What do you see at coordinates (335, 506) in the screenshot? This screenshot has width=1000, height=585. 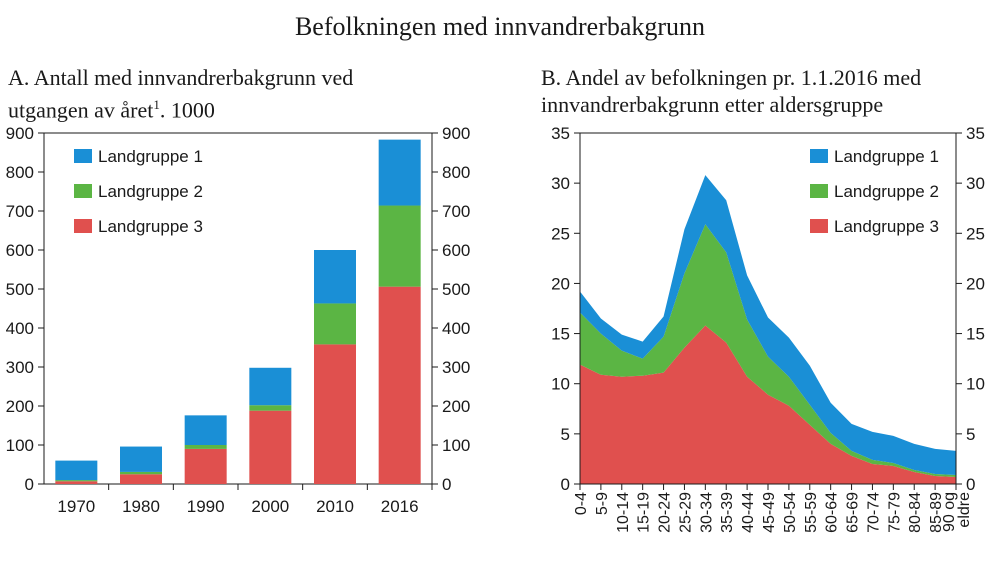 I see `a-xtick-label-2010: 2010` at bounding box center [335, 506].